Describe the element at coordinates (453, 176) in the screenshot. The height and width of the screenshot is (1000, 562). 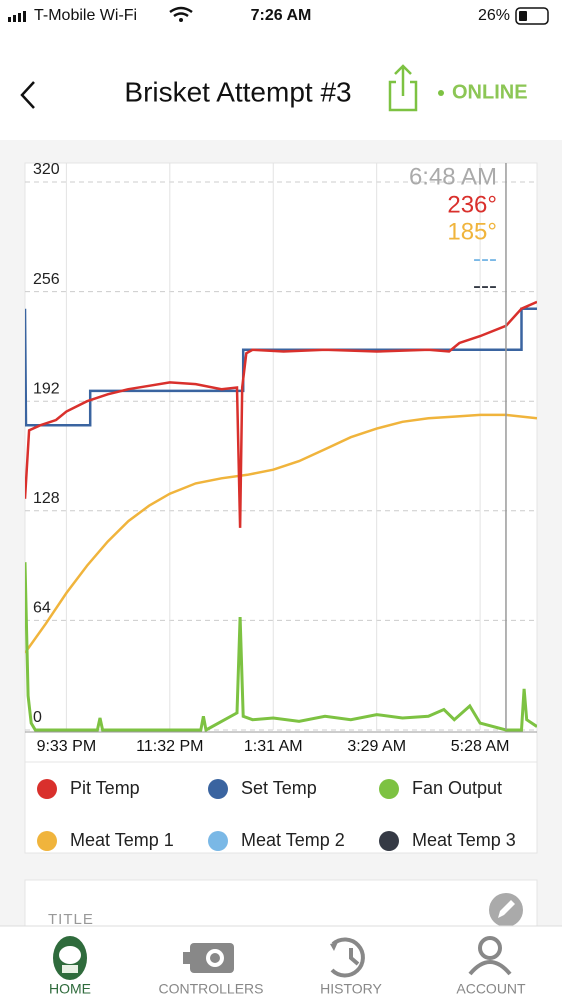
I see `readout-time: 6:48 AM` at that location.